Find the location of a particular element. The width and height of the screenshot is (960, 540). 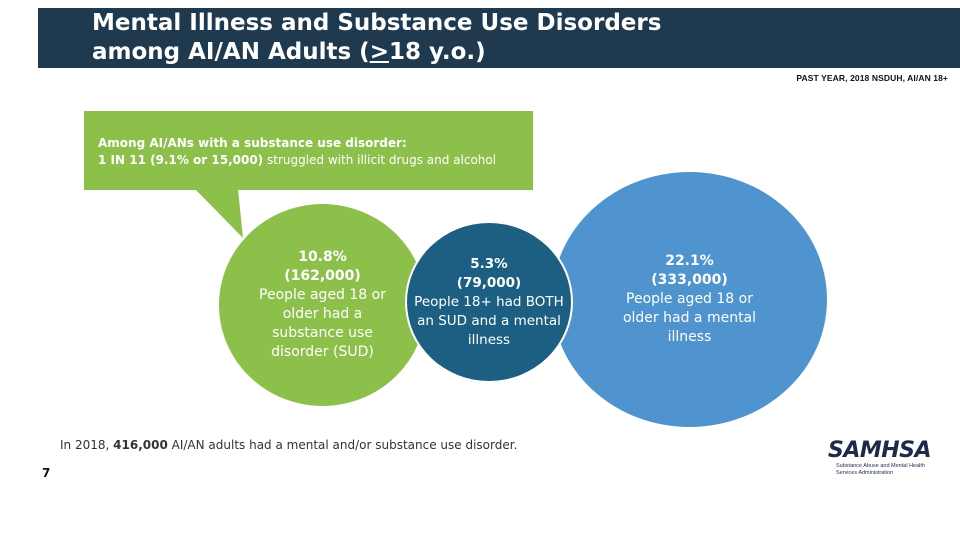

footnote-total: 416,000 is located at coordinates (140, 445).